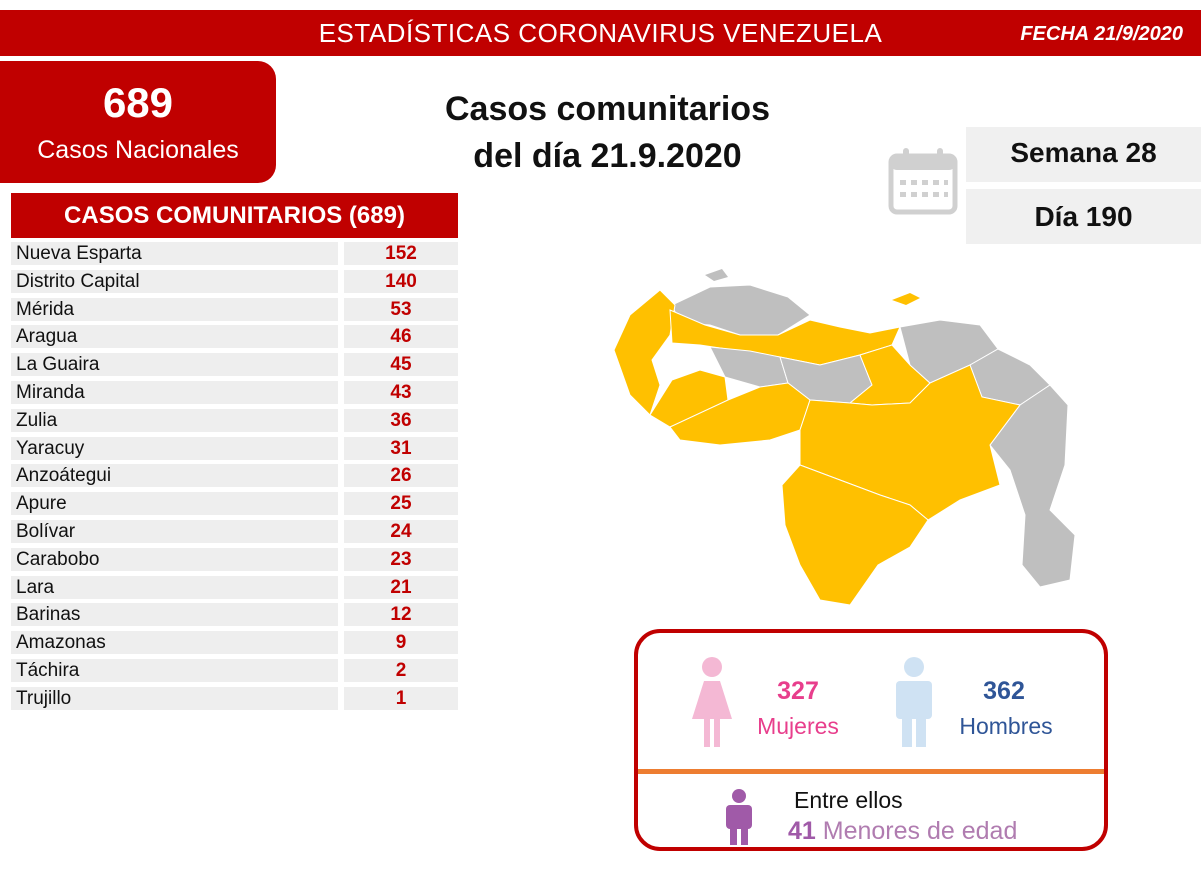 The width and height of the screenshot is (1201, 882). I want to click on header-date: FECHA 21/9/2020, so click(1101, 34).